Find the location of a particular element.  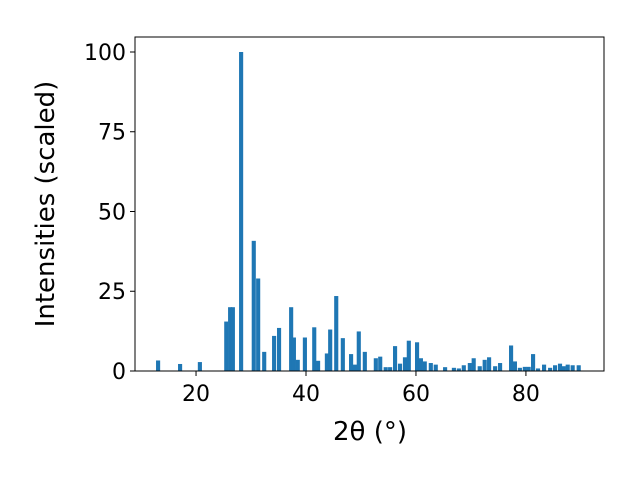

x-tick-label: 20 is located at coordinates (196, 394).